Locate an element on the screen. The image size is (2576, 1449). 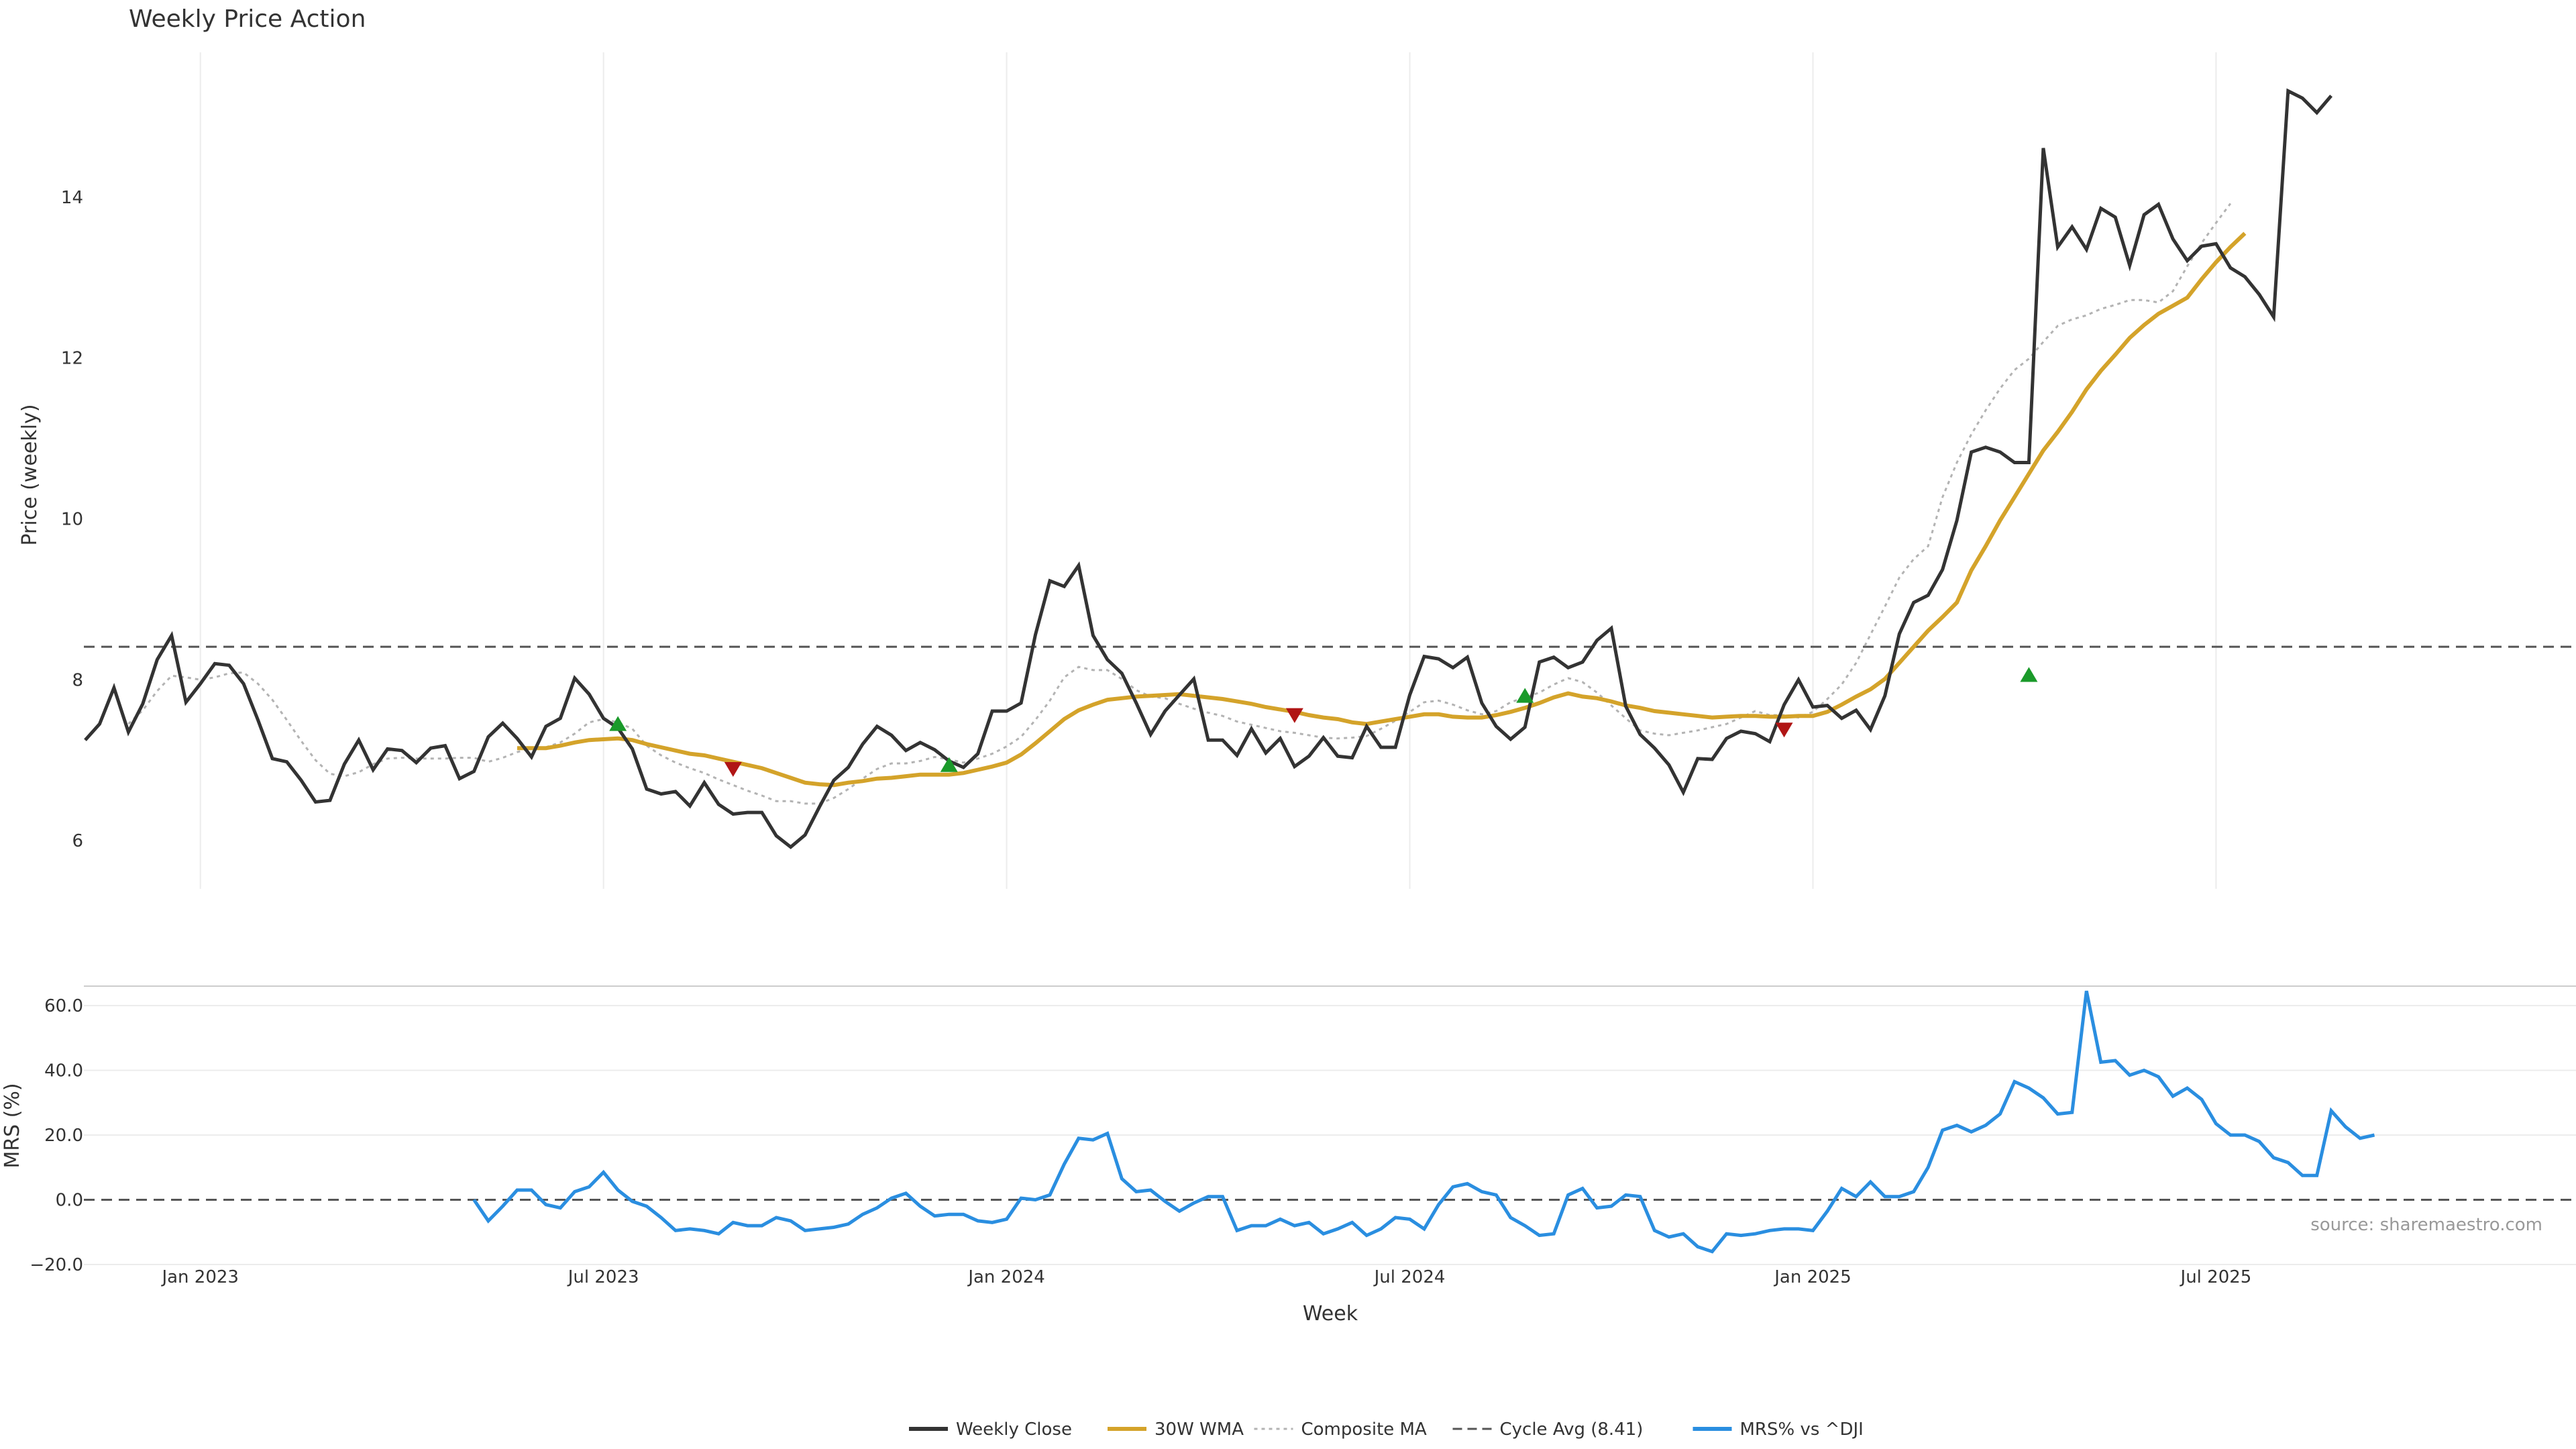
x-tick-label: Jul 2023 is located at coordinates (603, 1277).